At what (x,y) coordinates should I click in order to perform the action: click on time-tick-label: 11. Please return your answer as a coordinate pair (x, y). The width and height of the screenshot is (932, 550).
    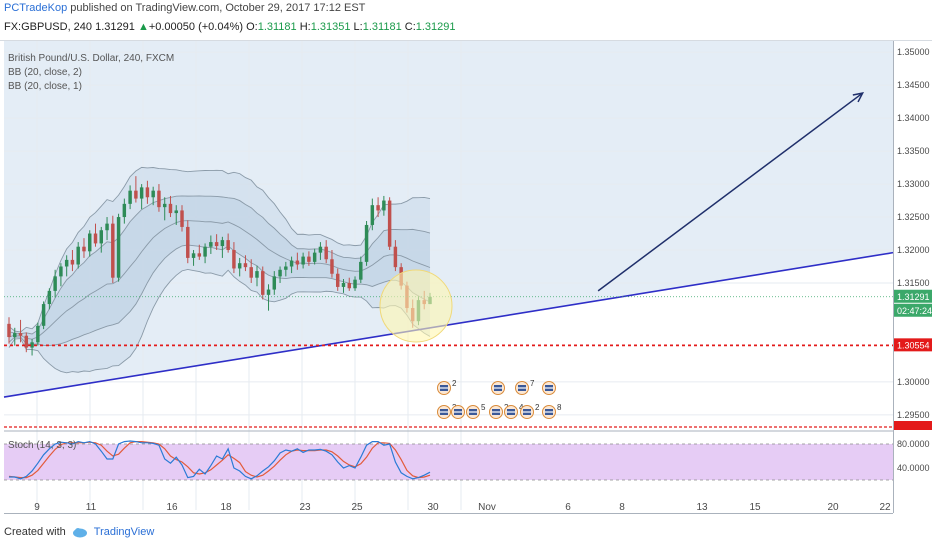
    Looking at the image, I should click on (91, 507).